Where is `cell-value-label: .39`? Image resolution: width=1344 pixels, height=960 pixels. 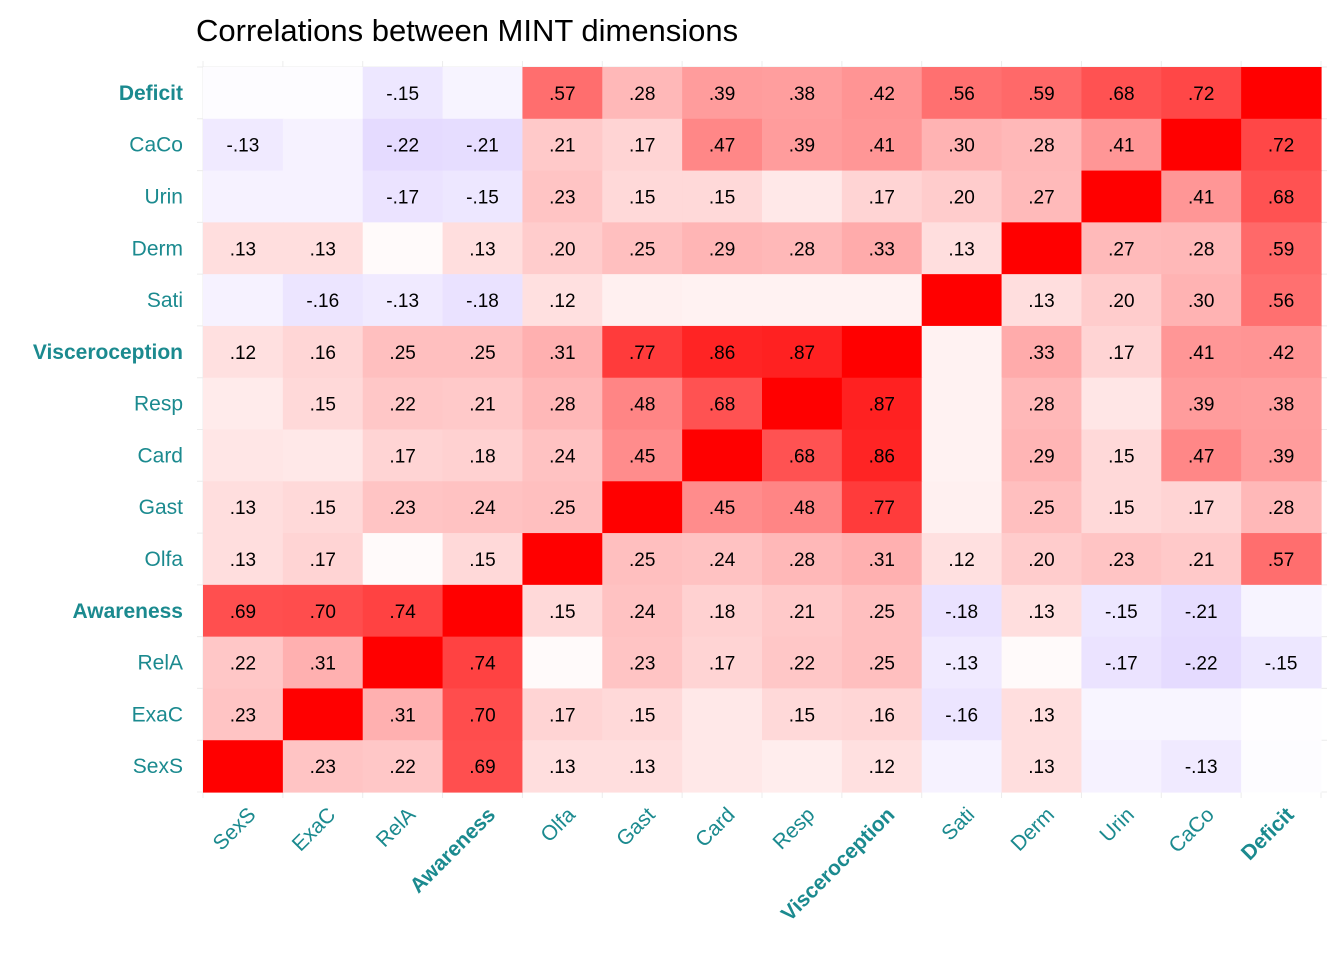 cell-value-label: .39 is located at coordinates (1201, 405).